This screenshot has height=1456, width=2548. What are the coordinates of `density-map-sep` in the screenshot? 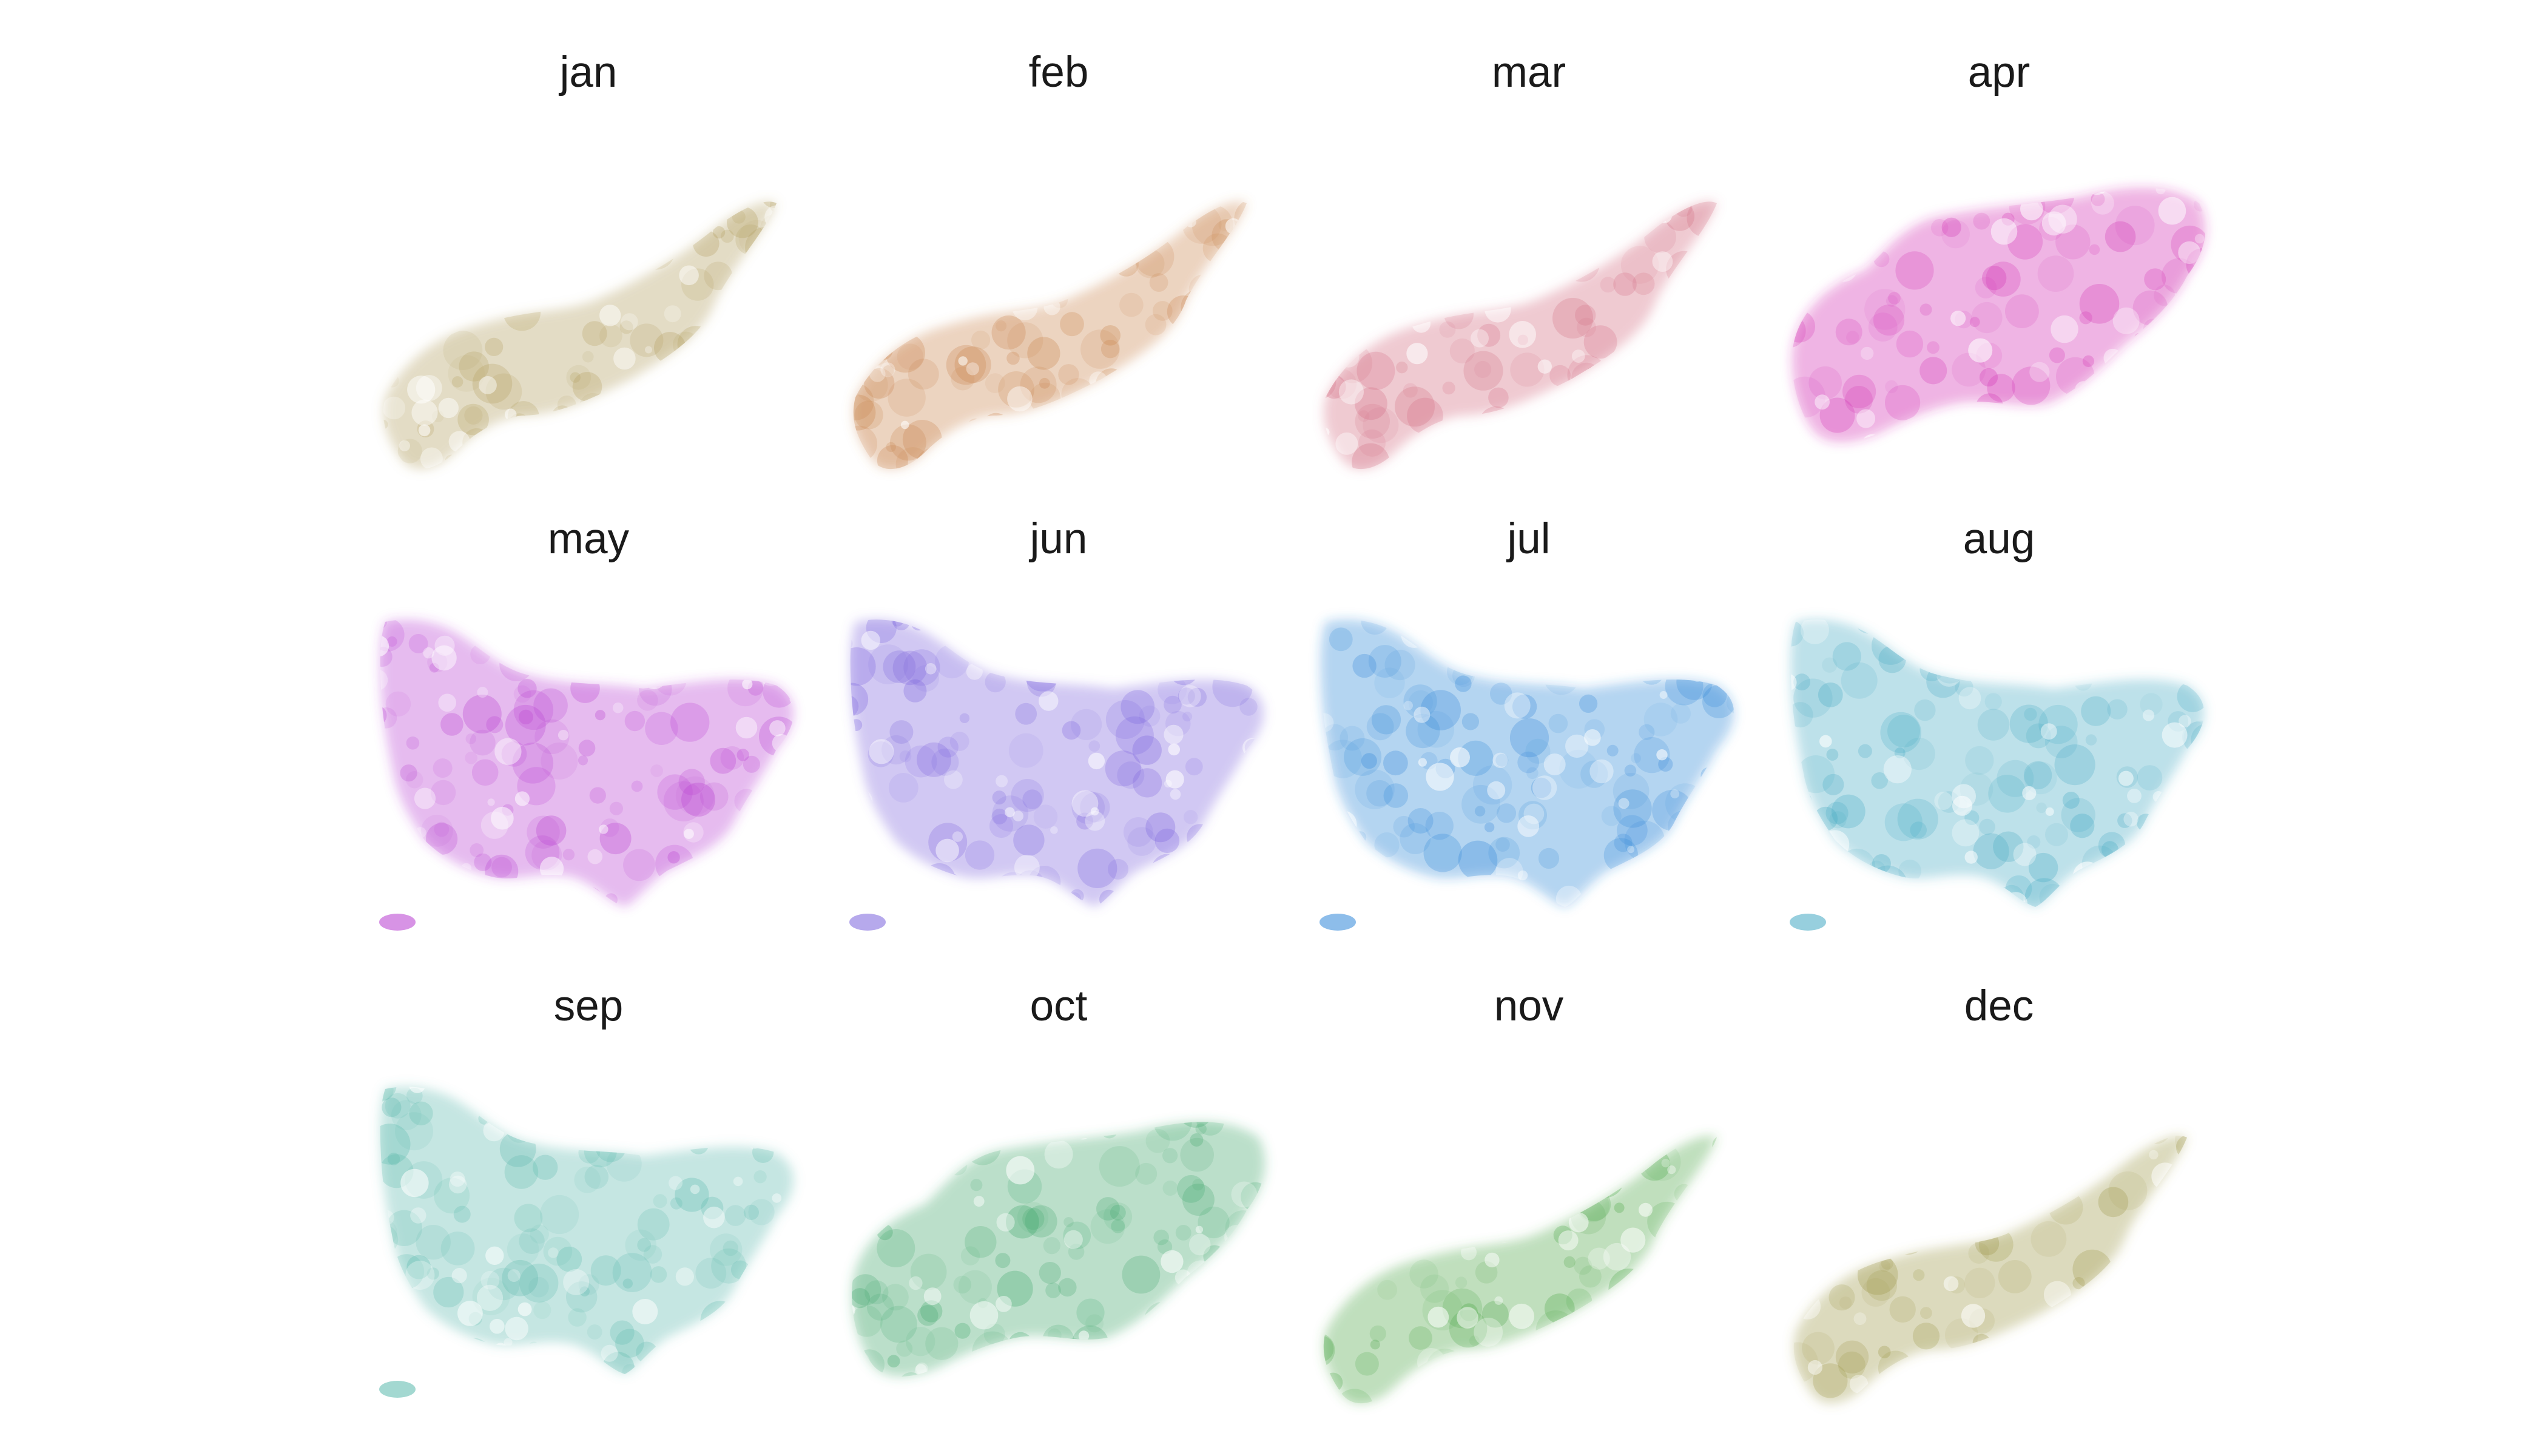 It's located at (586, 1242).